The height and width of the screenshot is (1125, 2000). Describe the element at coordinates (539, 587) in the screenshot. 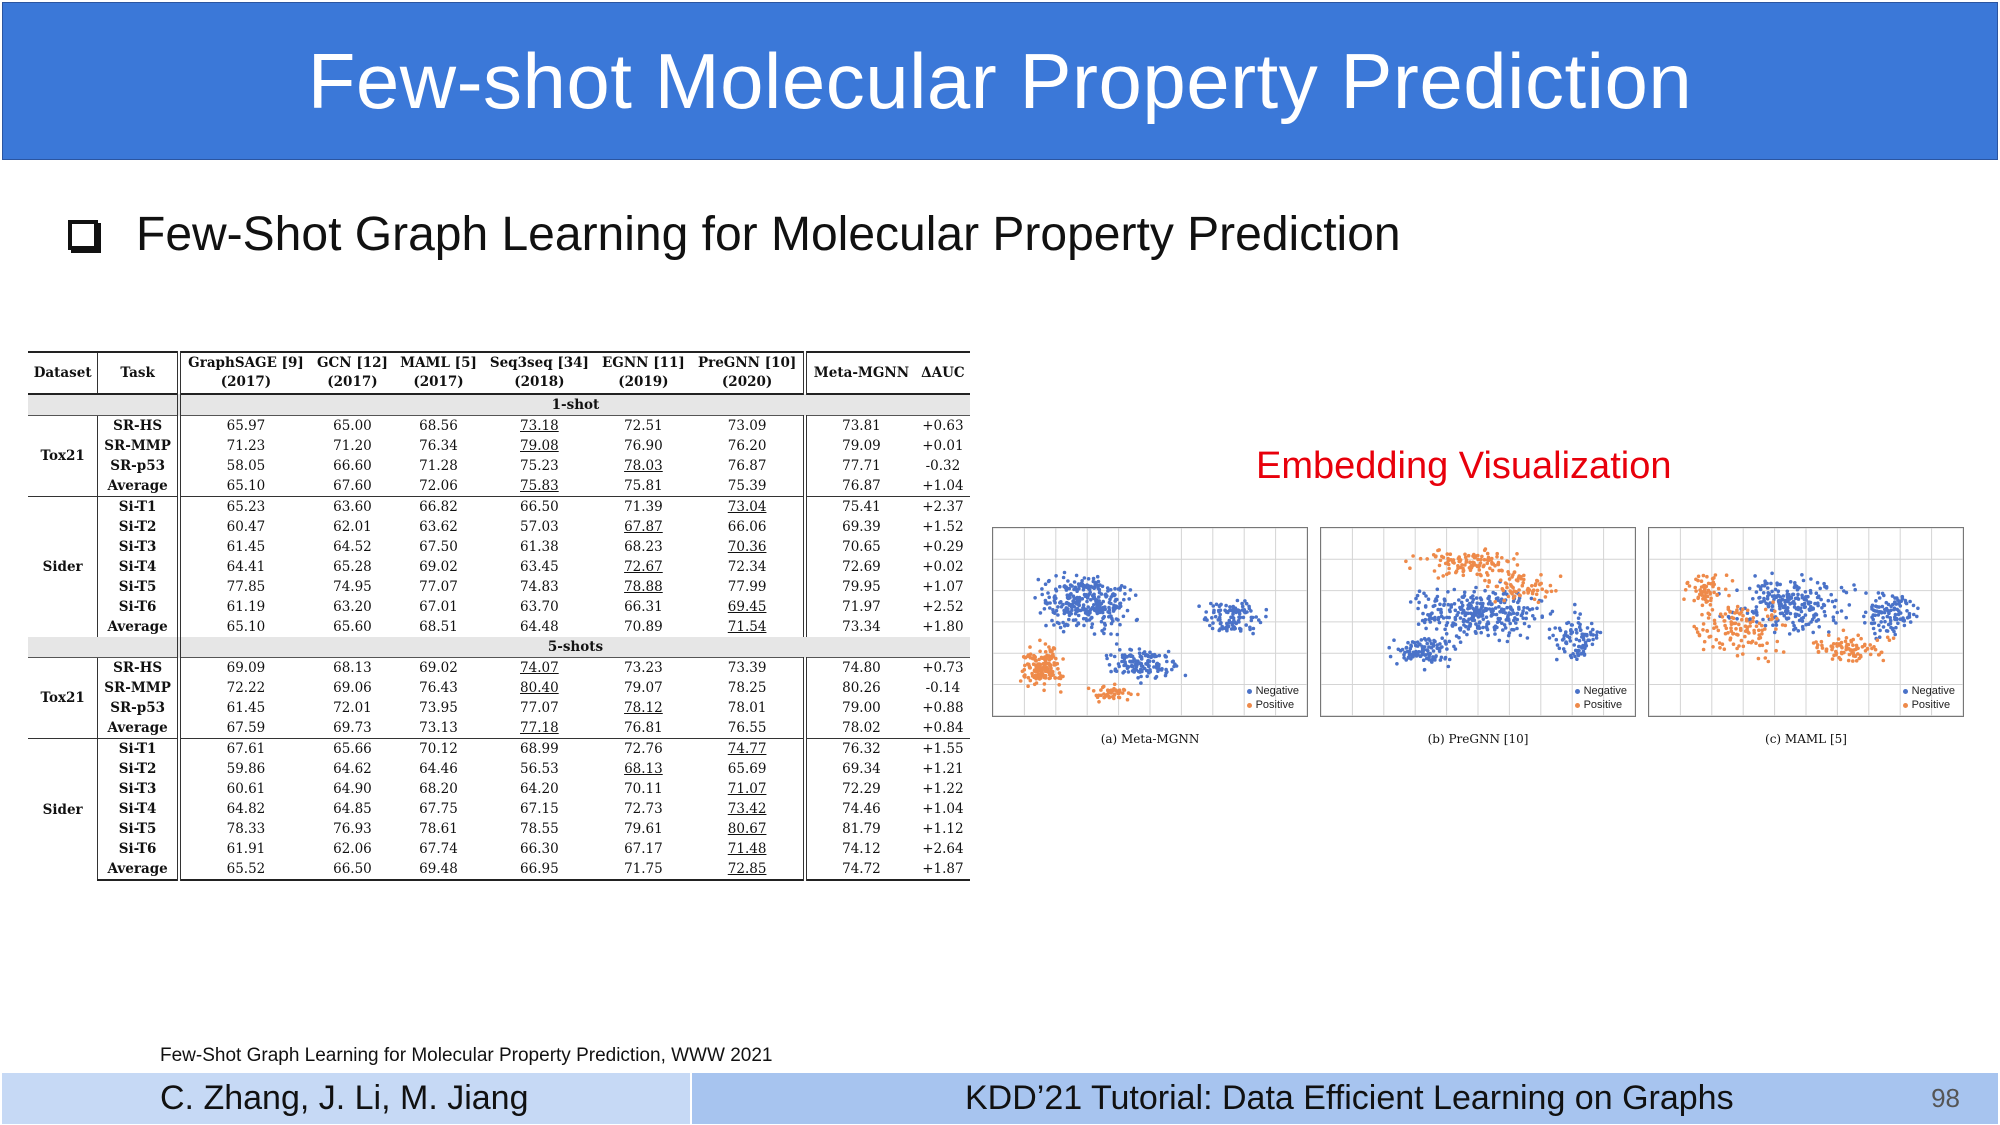

I see `value-cell: 74.83` at that location.